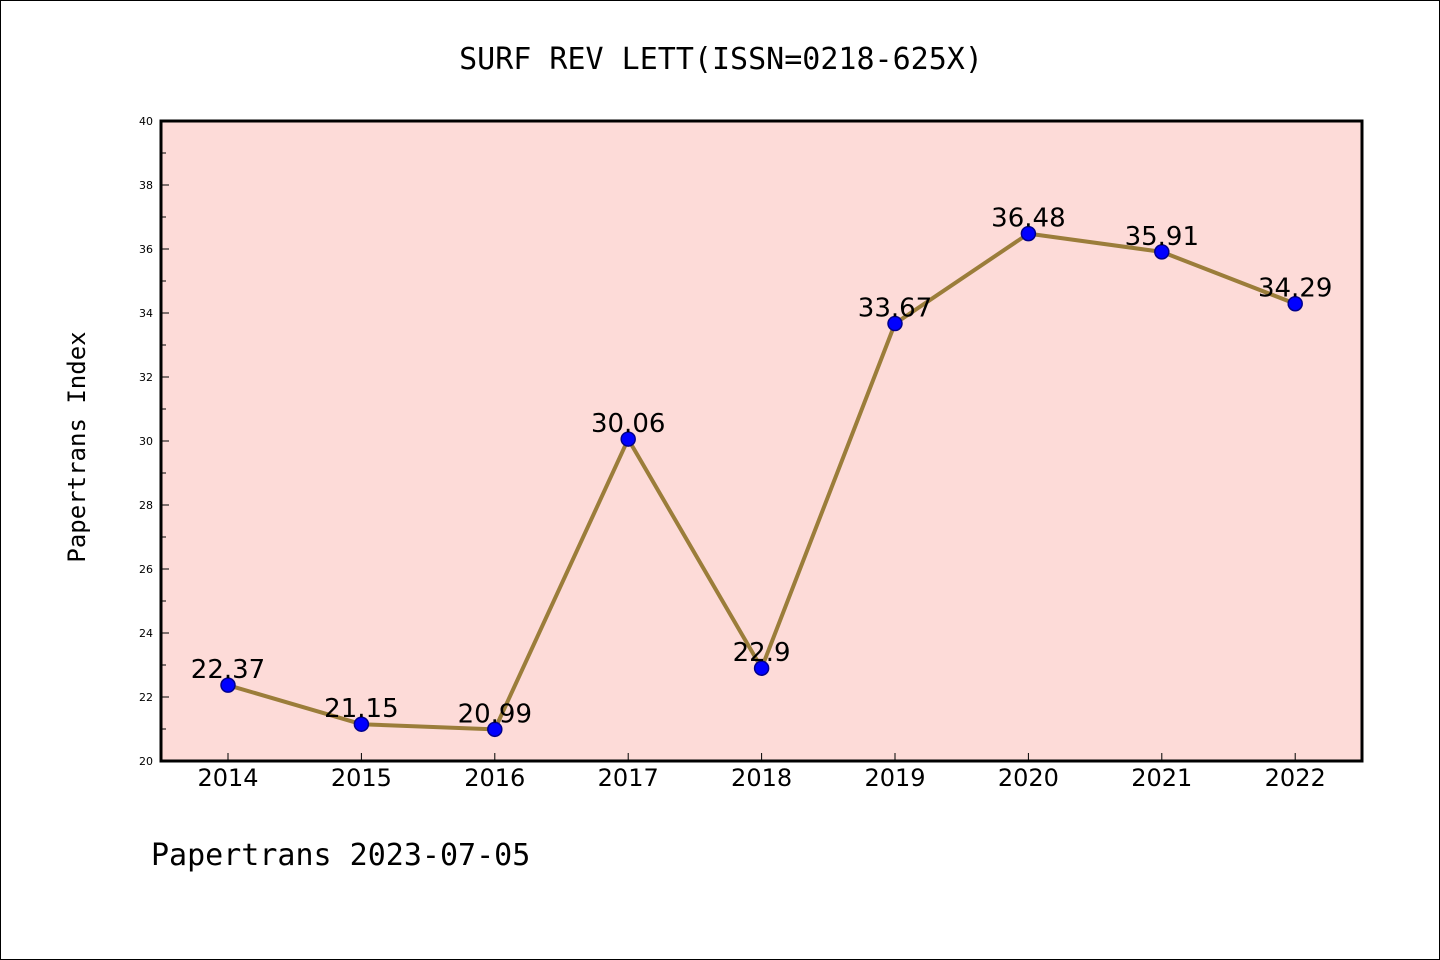 The width and height of the screenshot is (1440, 960). Describe the element at coordinates (721, 59) in the screenshot. I see `chart-title: SURF REV LETT(ISSN=0218-625X)` at that location.